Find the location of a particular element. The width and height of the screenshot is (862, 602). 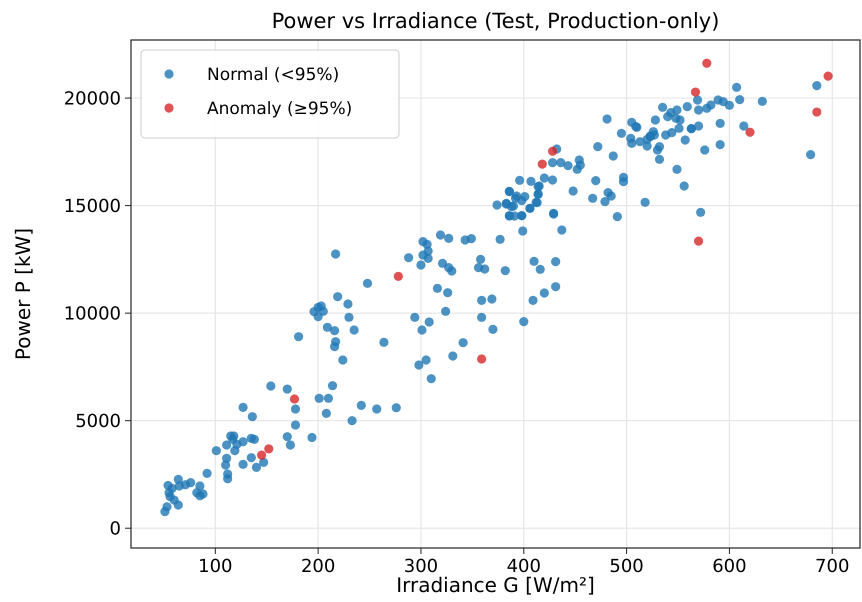

y-tick-label: 0 is located at coordinates (115, 529).